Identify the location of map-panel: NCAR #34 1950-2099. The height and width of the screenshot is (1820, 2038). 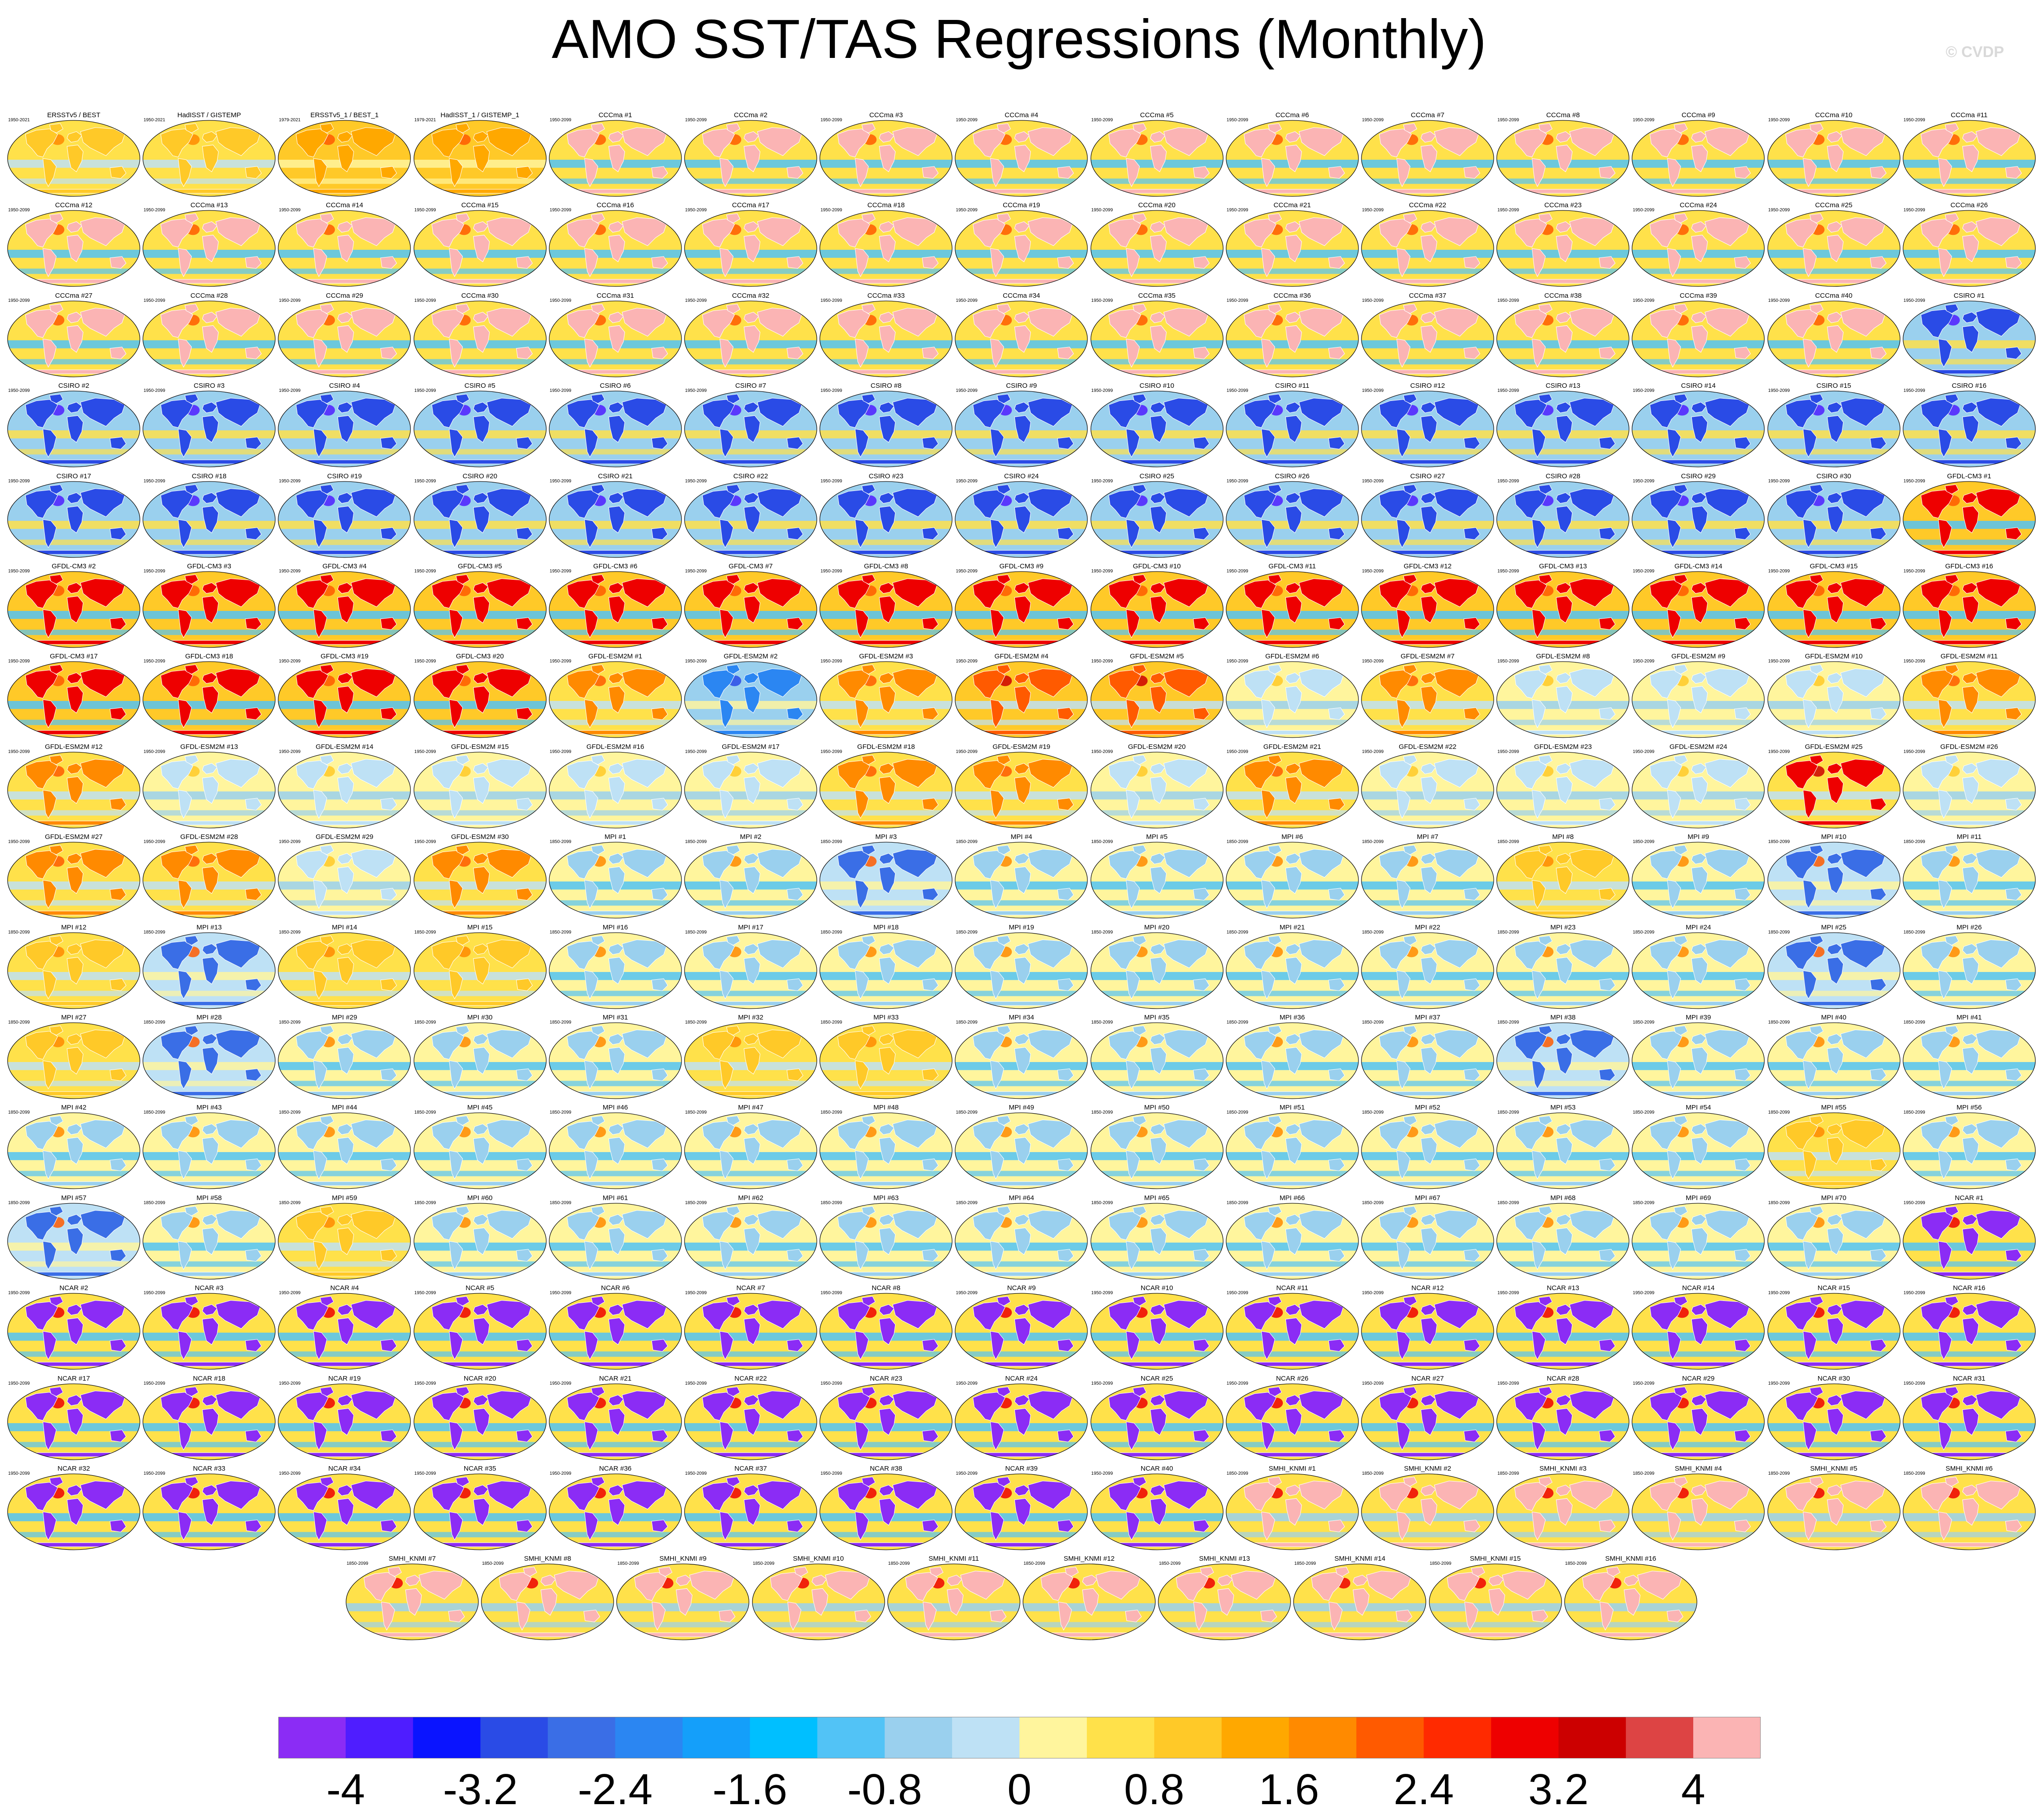
(344, 1508).